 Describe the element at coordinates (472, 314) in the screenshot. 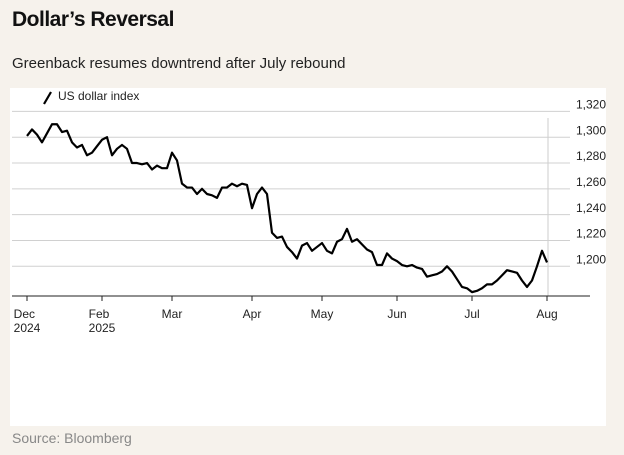

I see `x-tick-label: Jul` at that location.